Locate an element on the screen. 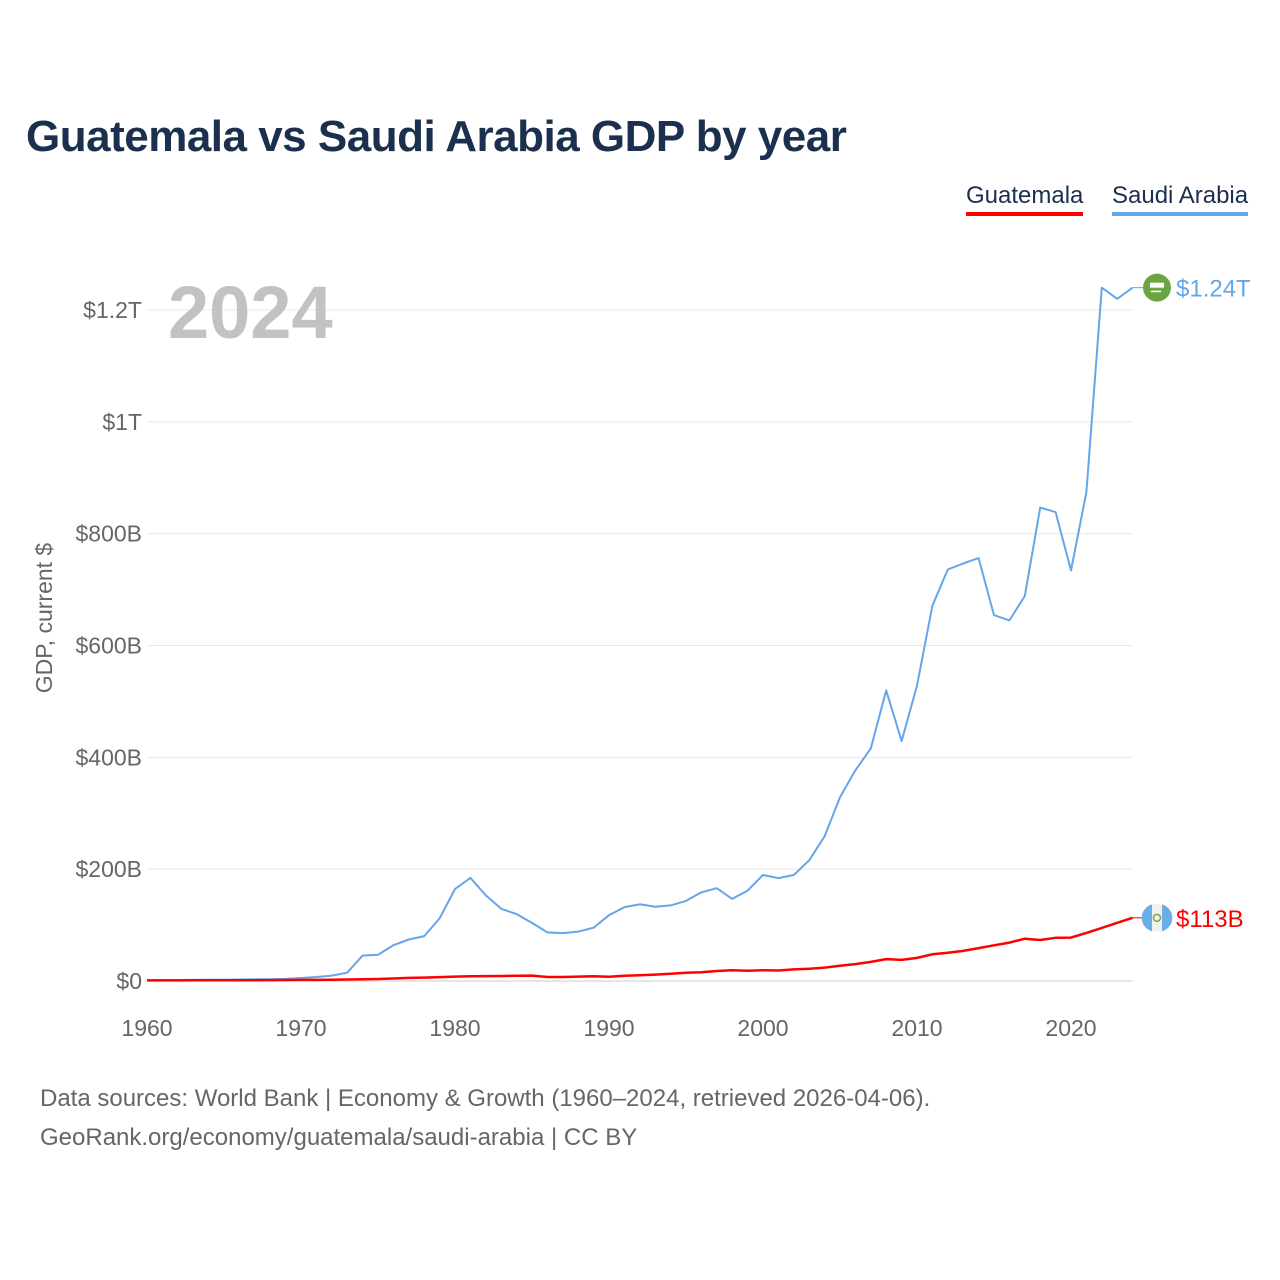  x-tick-label: 1990 is located at coordinates (608, 1028).